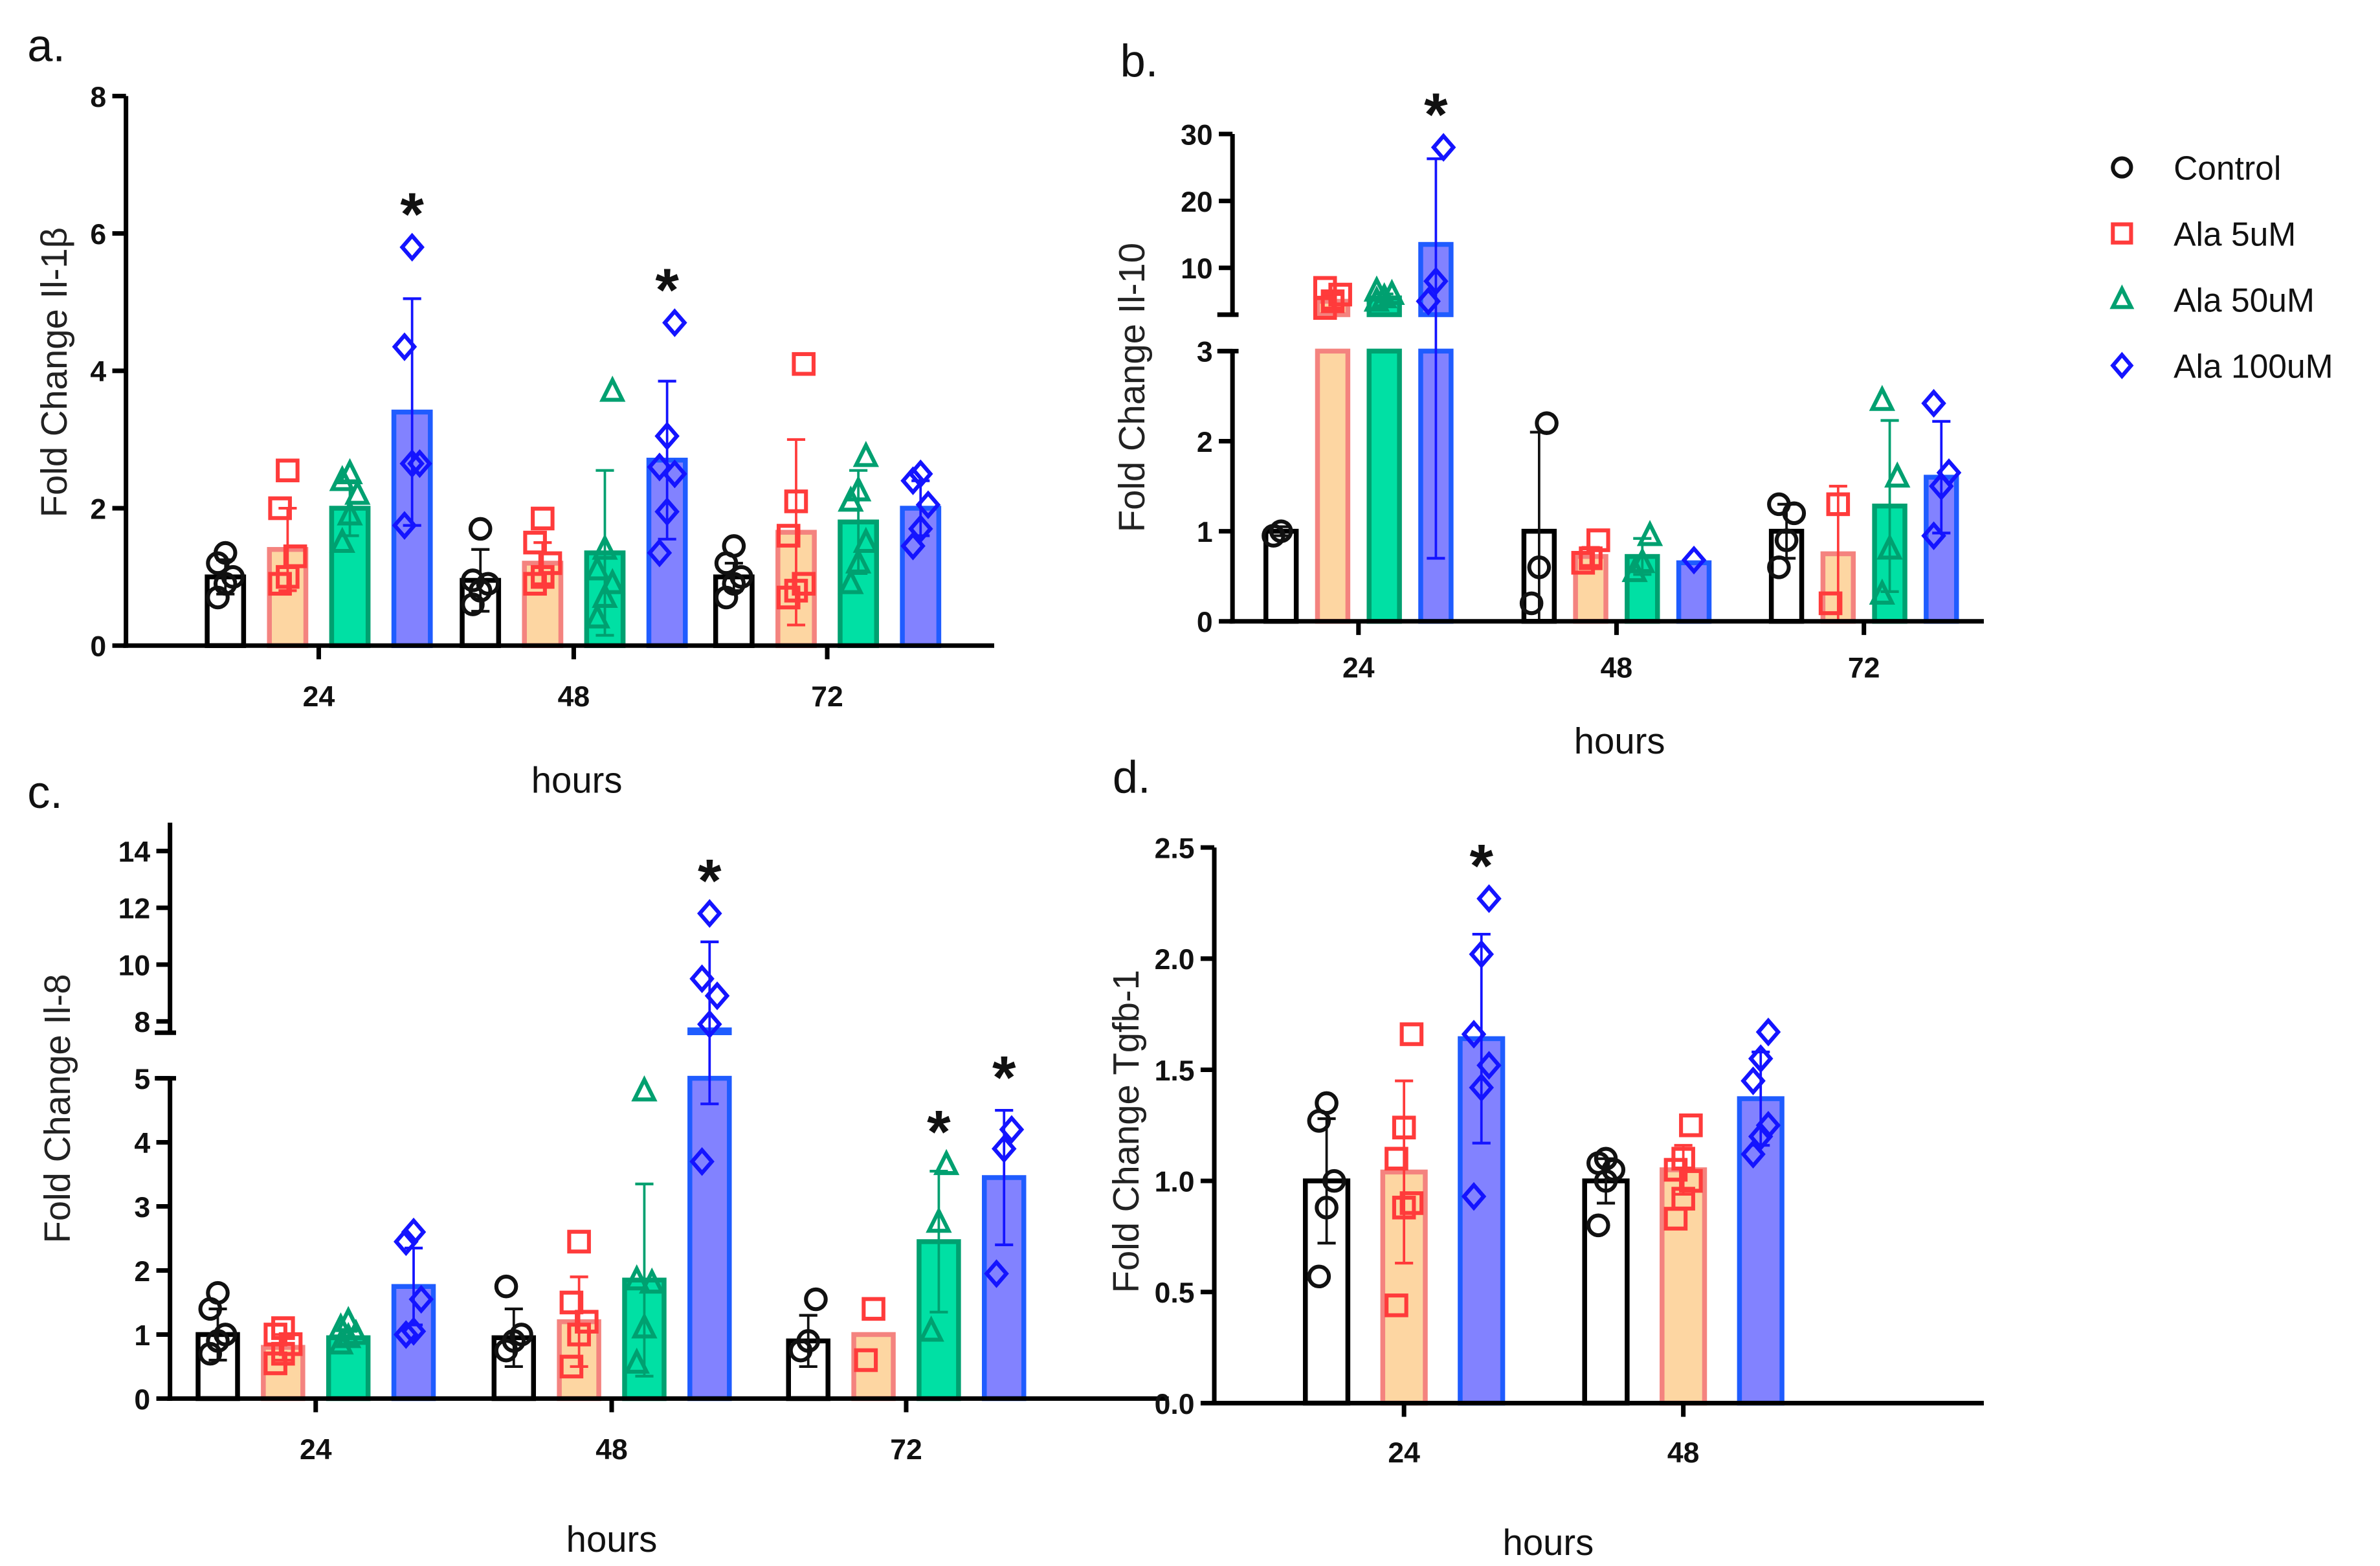 This screenshot has height=1566, width=2380. What do you see at coordinates (46, 45) in the screenshot?
I see `panel-label: a.` at bounding box center [46, 45].